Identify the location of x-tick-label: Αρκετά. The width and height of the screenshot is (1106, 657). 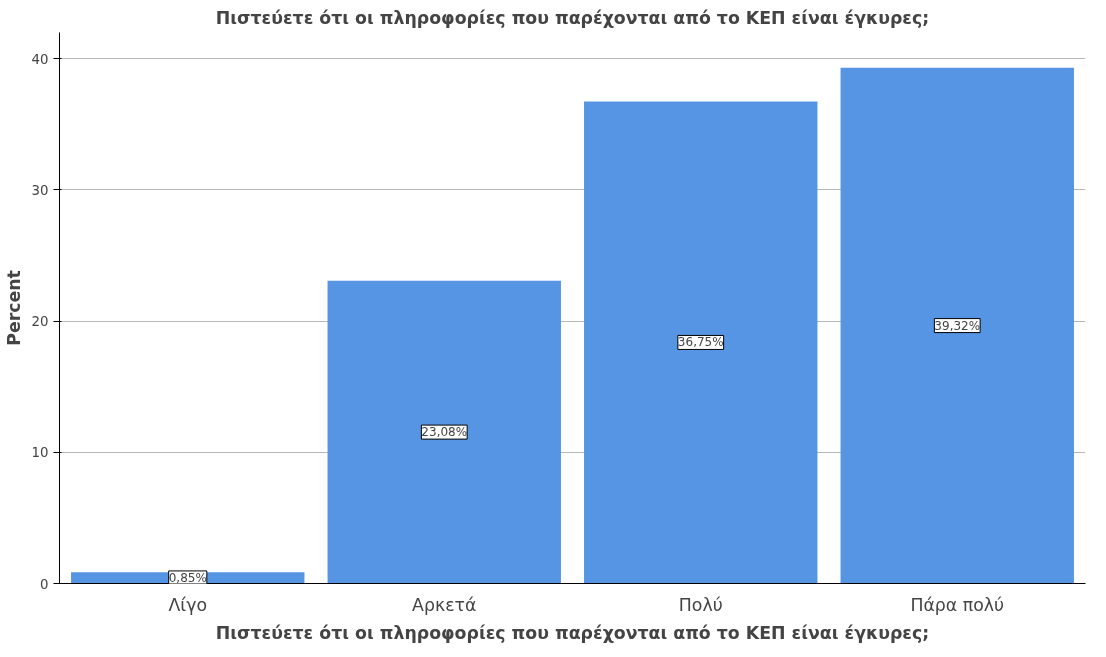
(444, 604).